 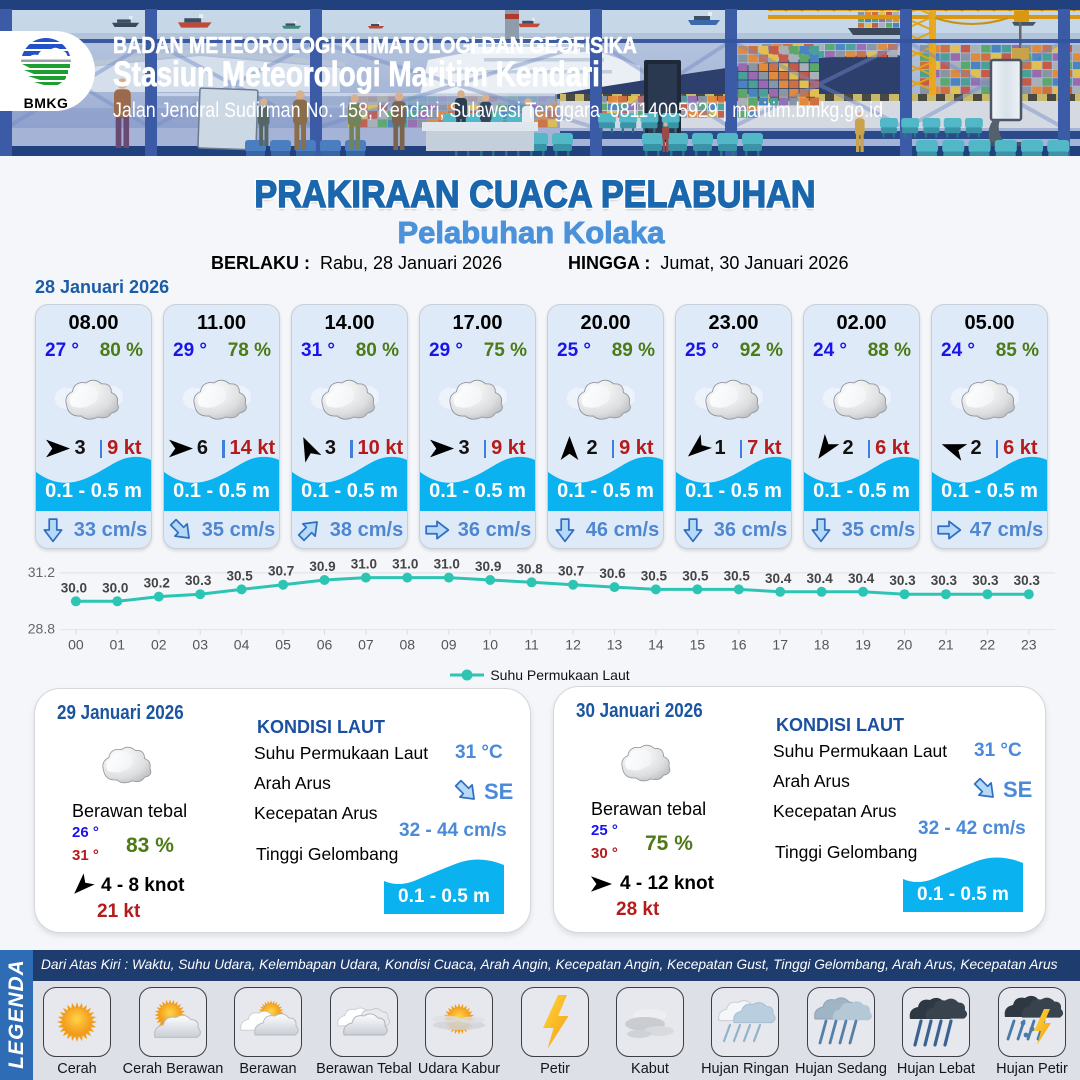 I want to click on svg-text: 06, so click(x=325, y=645).